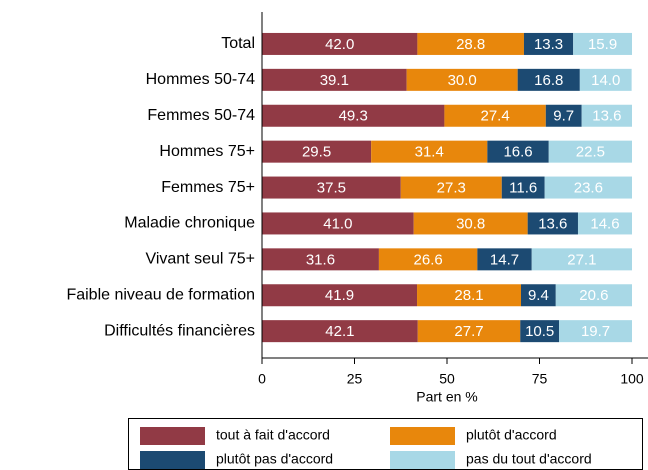 The image size is (648, 470). I want to click on x-tick-label: 25, so click(355, 379).